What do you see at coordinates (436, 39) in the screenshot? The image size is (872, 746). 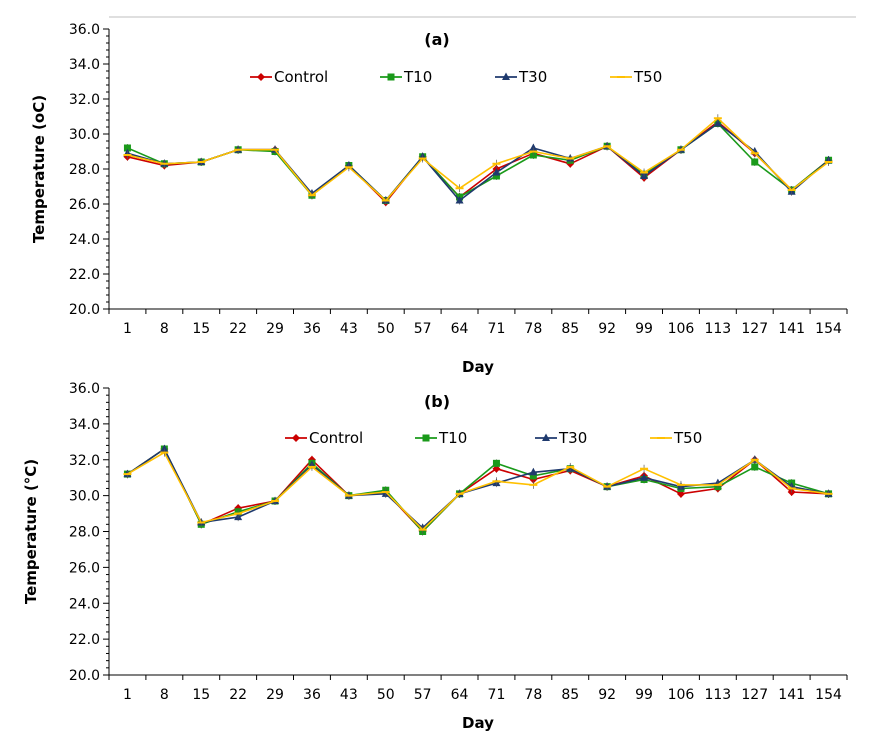 I see `chart-title: (a)` at bounding box center [436, 39].